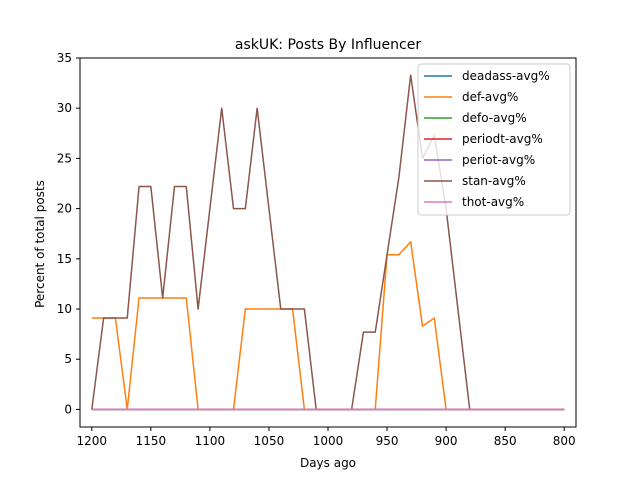 This screenshot has height=480, width=640. What do you see at coordinates (64, 58) in the screenshot?
I see `y-tick-label: 35` at bounding box center [64, 58].